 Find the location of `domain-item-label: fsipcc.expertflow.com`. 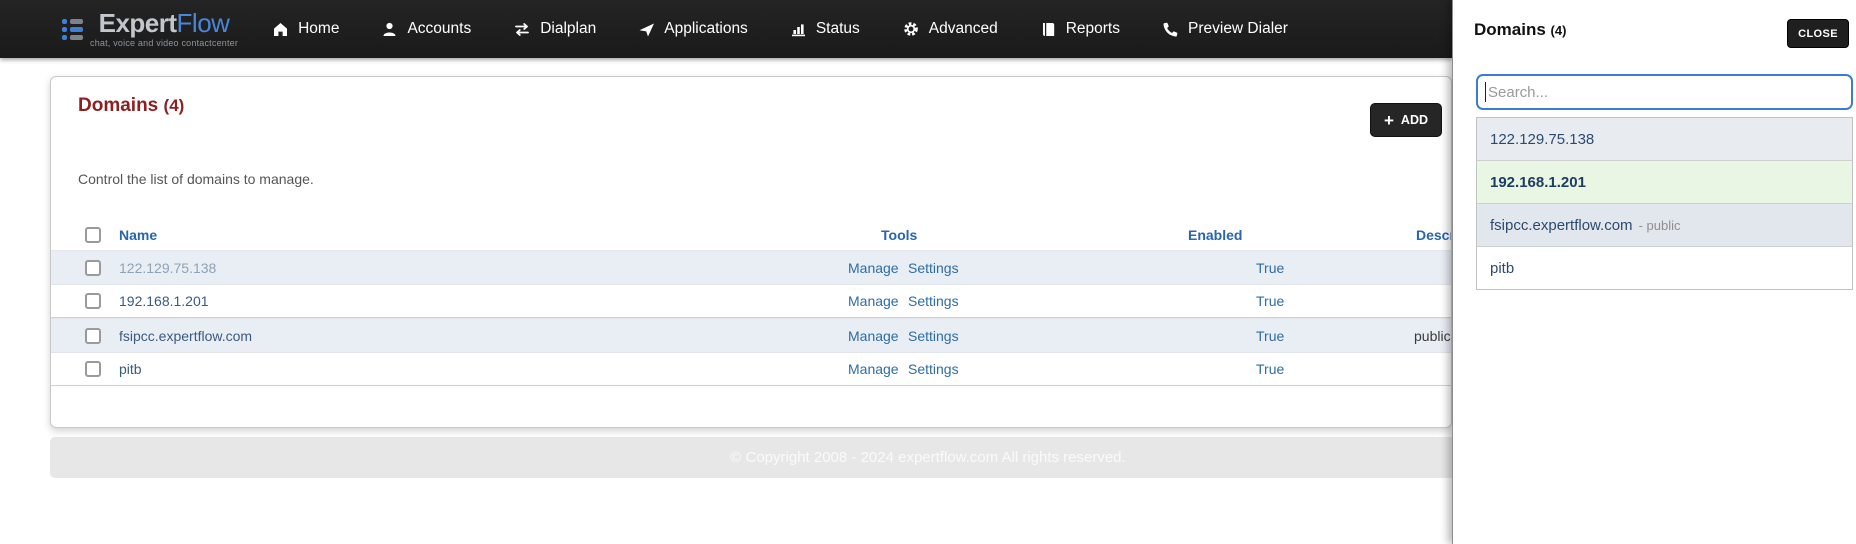

domain-item-label: fsipcc.expertflow.com is located at coordinates (1561, 225).